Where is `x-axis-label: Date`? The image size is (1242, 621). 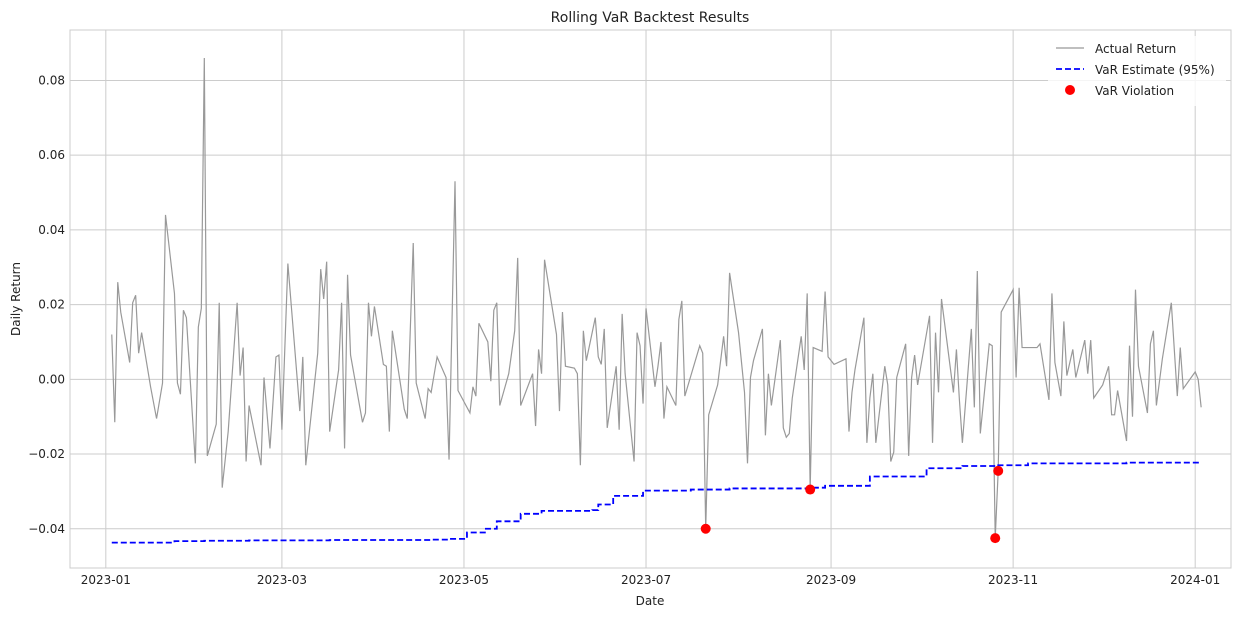 x-axis-label: Date is located at coordinates (650, 601).